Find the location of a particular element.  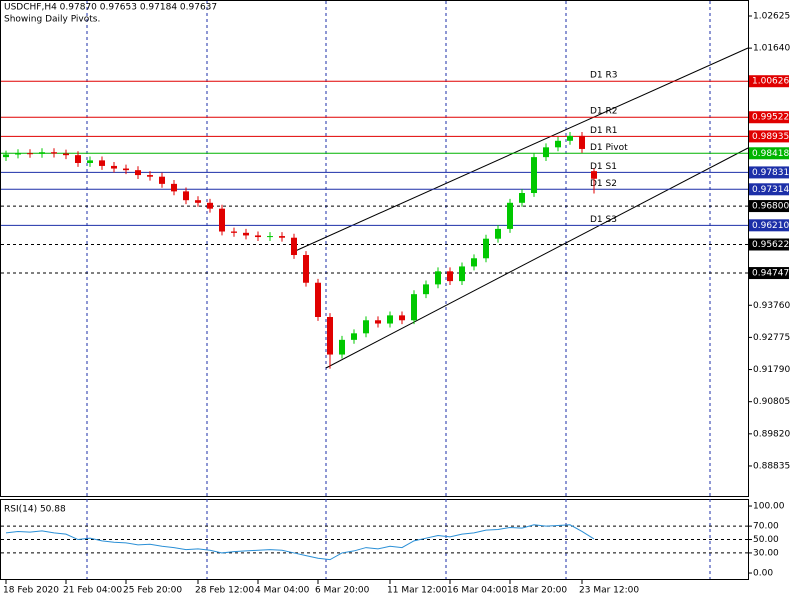

y-tick-label: 1.01640 is located at coordinates (771, 49).